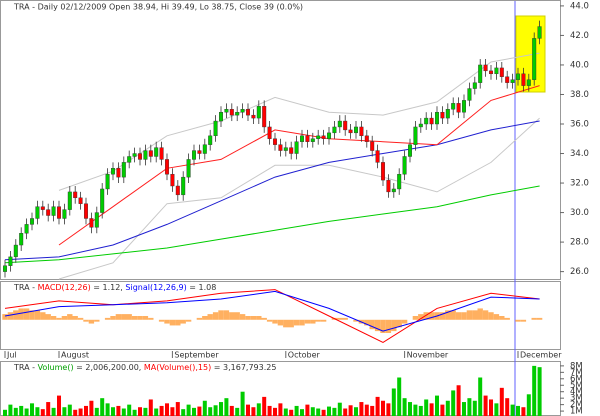 The image size is (600, 416). Describe the element at coordinates (155, 287) in the screenshot. I see `title-part: Signal(12,26,9)` at that location.